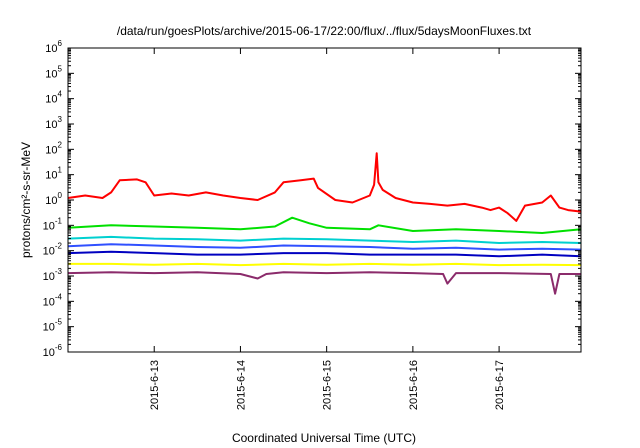 The height and width of the screenshot is (448, 640). I want to click on y-tick-label: 10², so click(53, 148).